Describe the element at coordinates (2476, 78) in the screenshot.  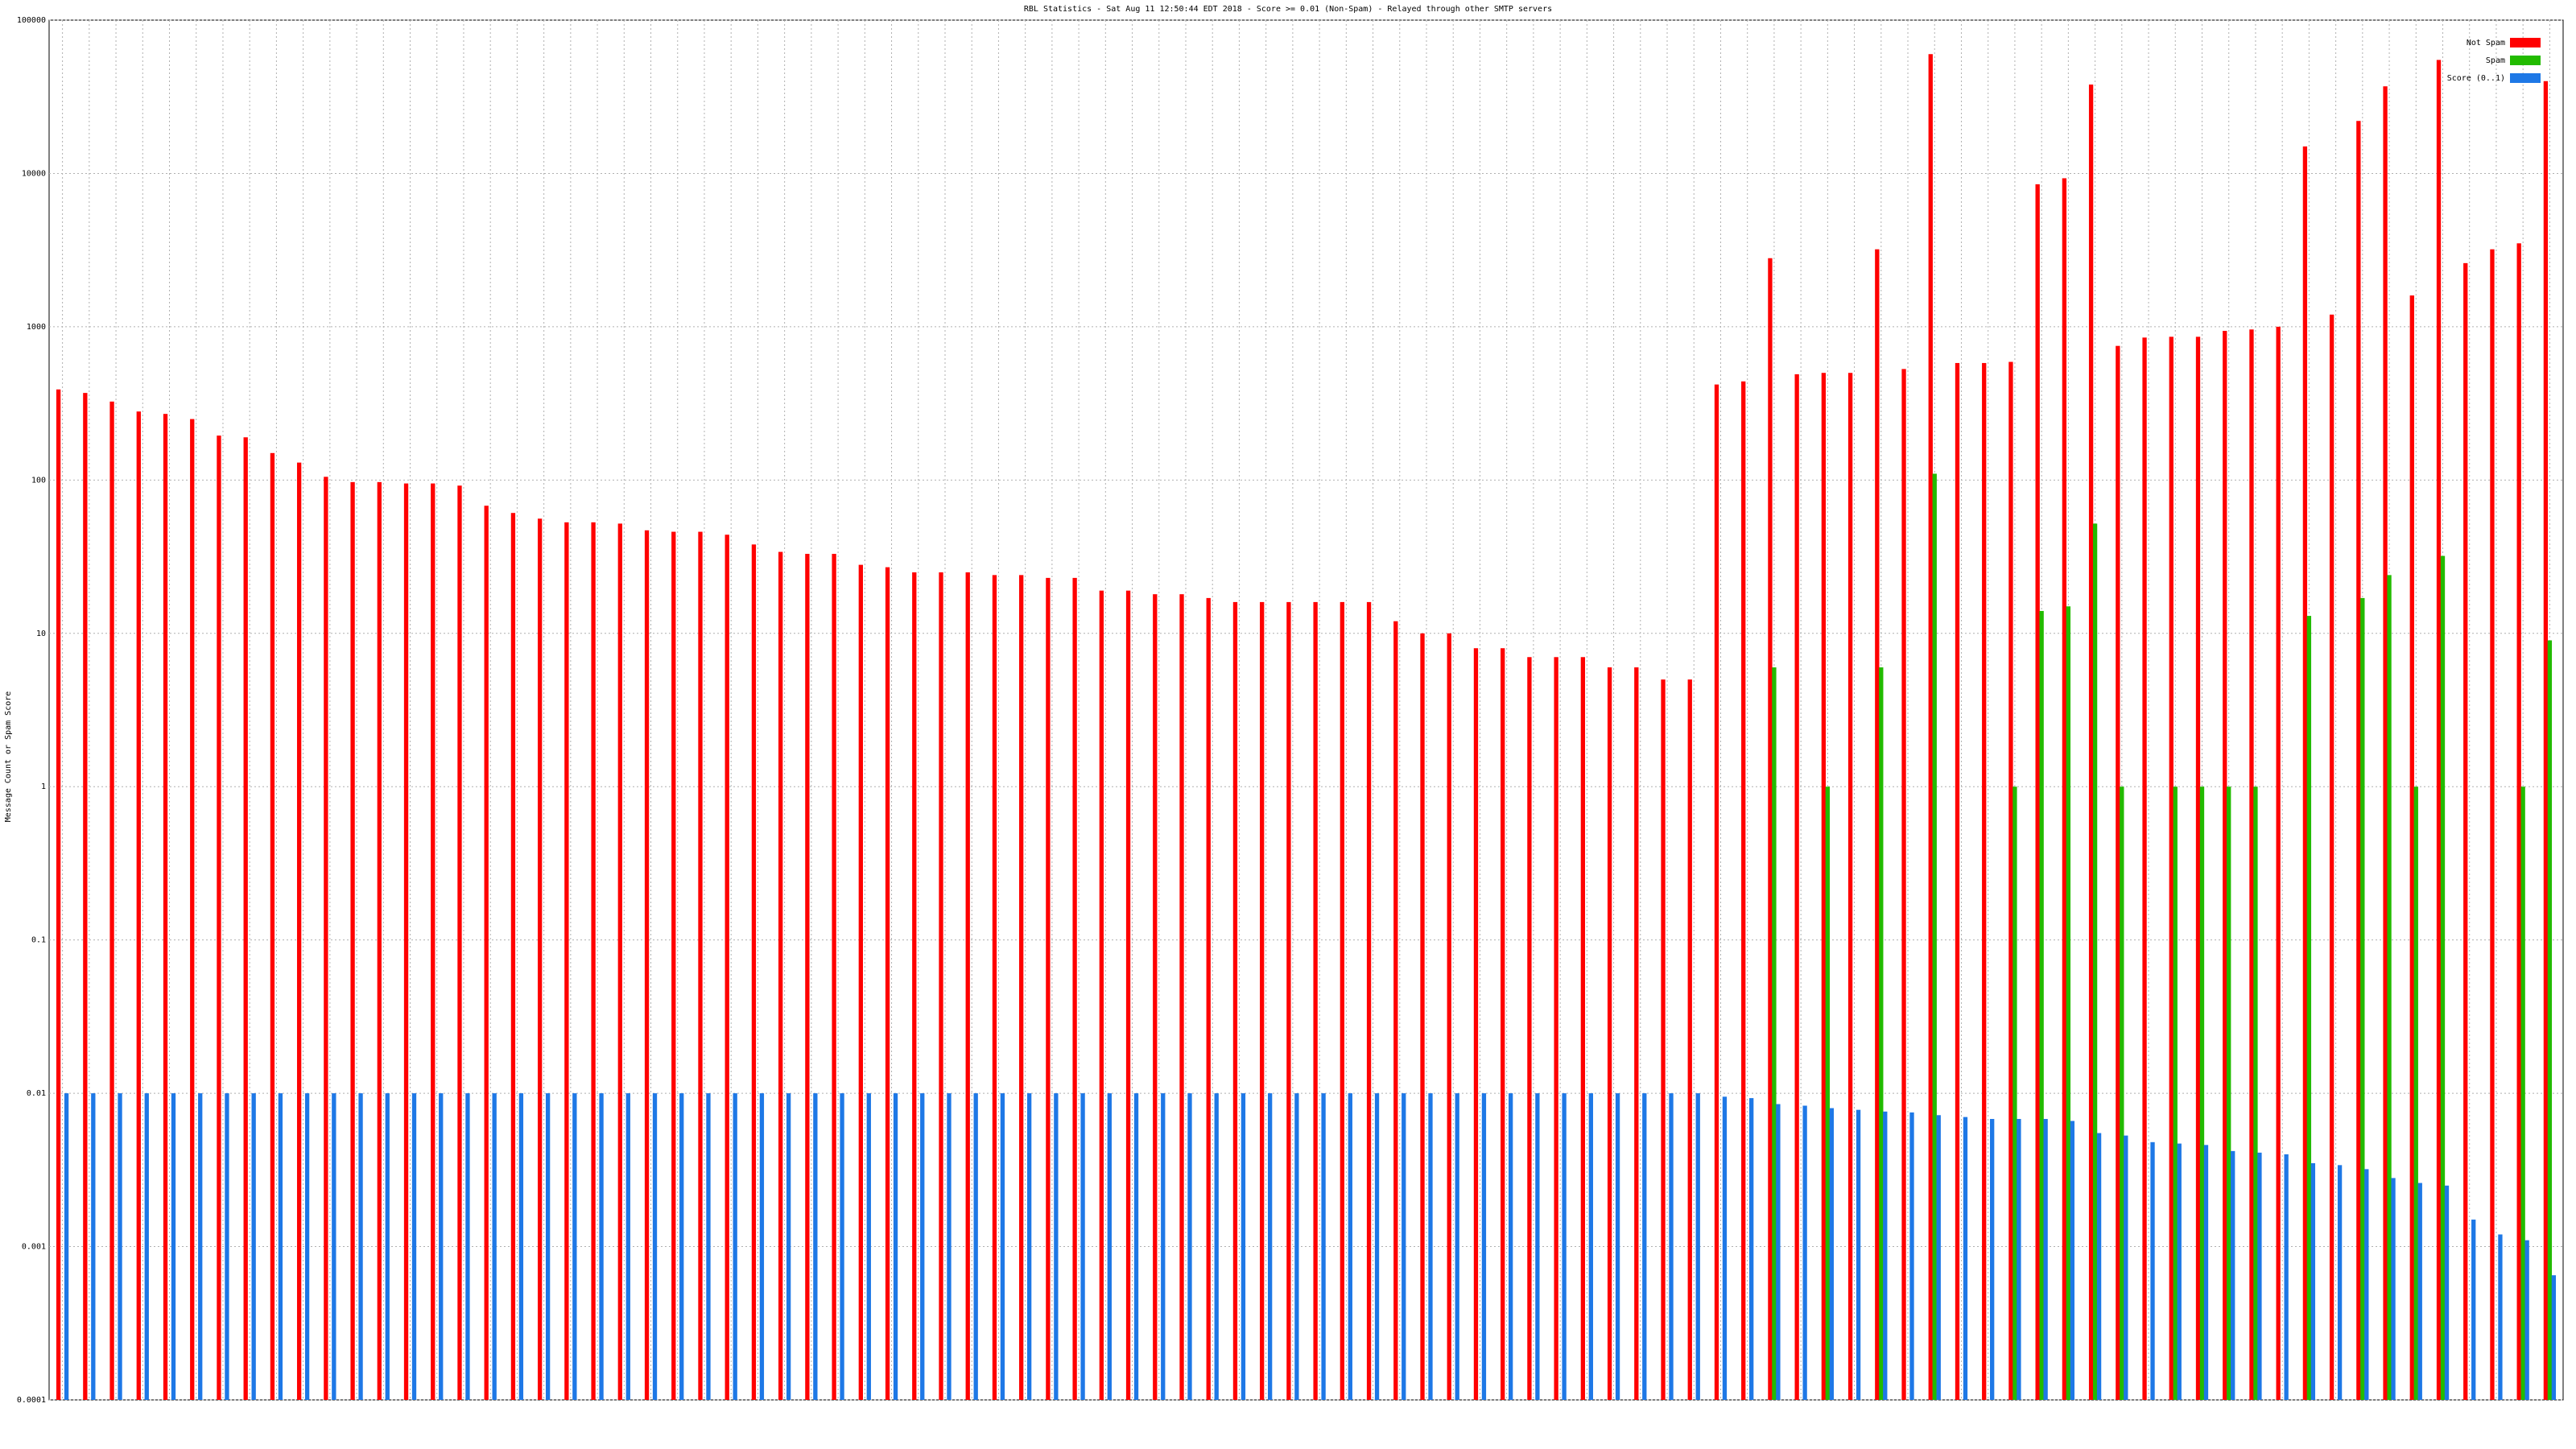
I see `legend-label: Score (0..1)` at that location.